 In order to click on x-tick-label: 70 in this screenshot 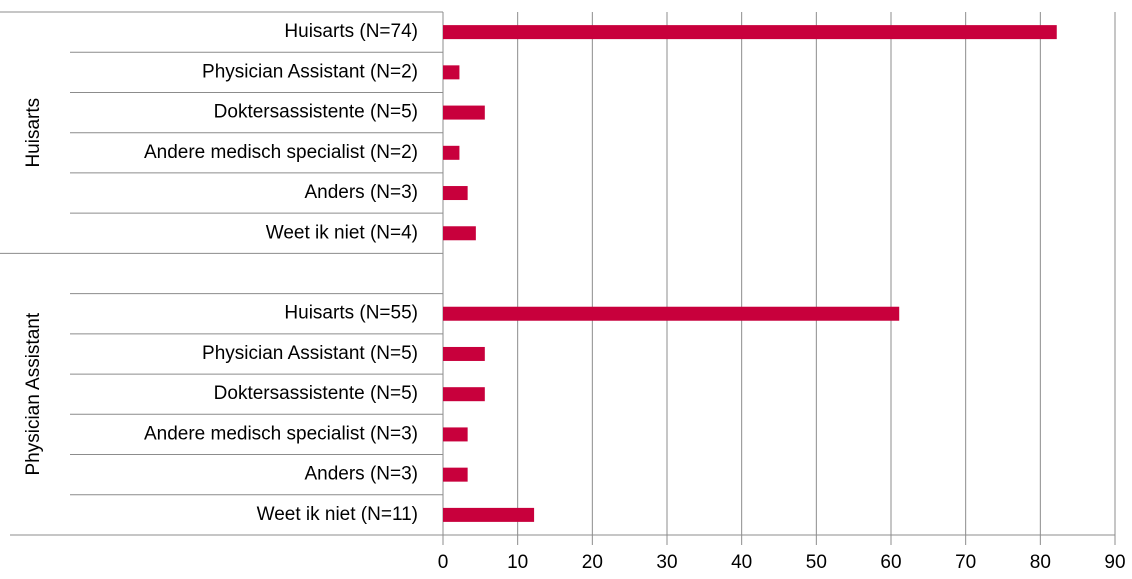, I will do `click(965, 562)`.